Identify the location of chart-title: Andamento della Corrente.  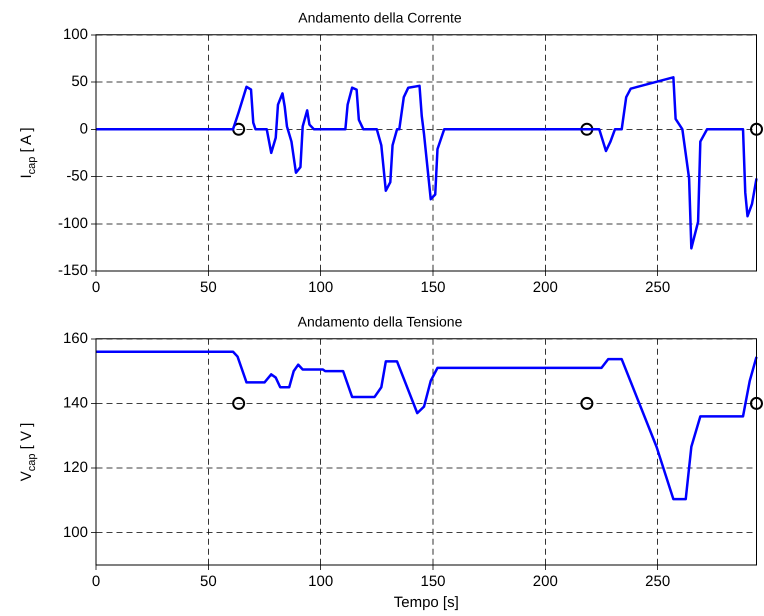
(380, 17).